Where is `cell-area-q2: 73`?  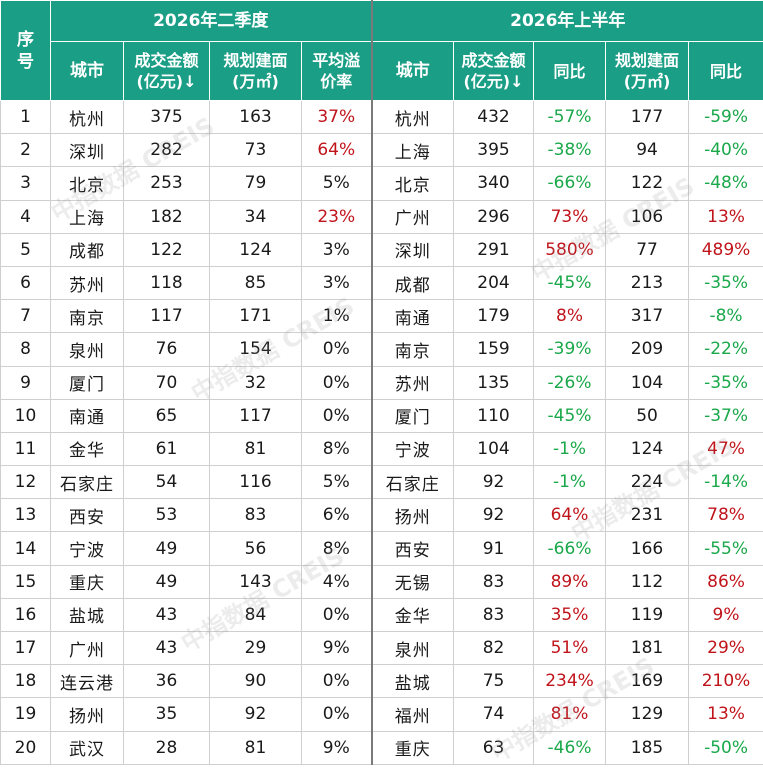 cell-area-q2: 73 is located at coordinates (256, 150).